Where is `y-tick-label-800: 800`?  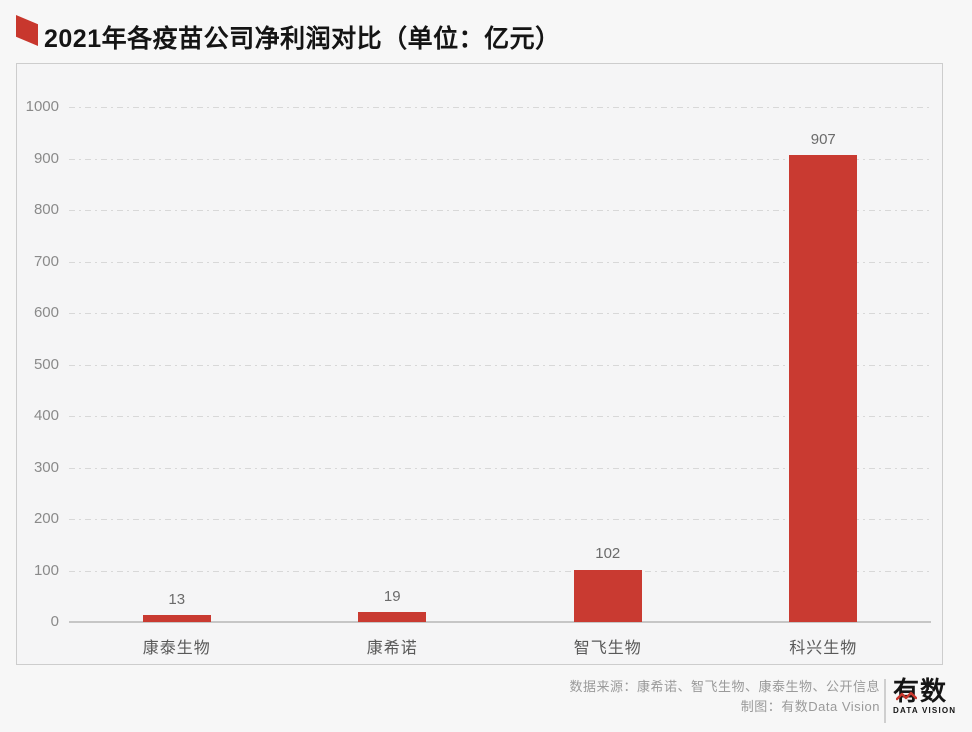
y-tick-label-800: 800 is located at coordinates (46, 209).